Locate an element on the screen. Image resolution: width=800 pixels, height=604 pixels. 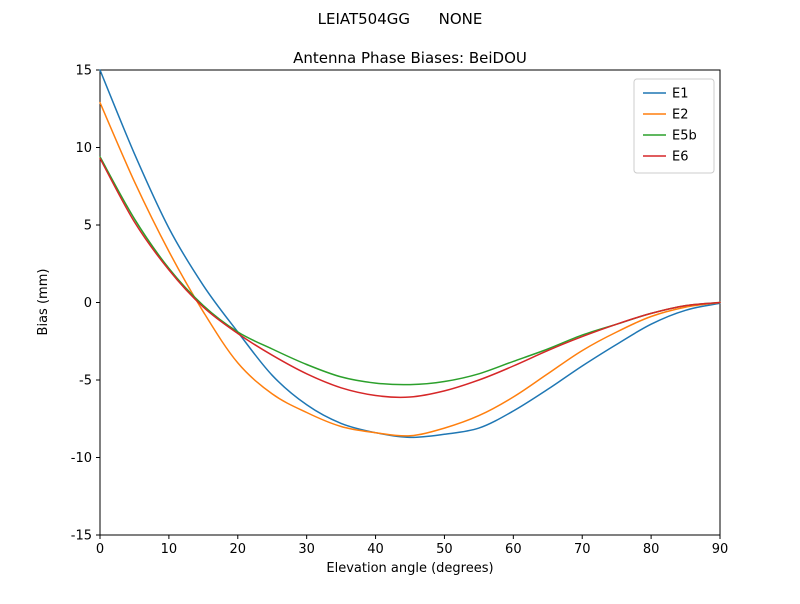
x-tick-label: 30 is located at coordinates (306, 549).